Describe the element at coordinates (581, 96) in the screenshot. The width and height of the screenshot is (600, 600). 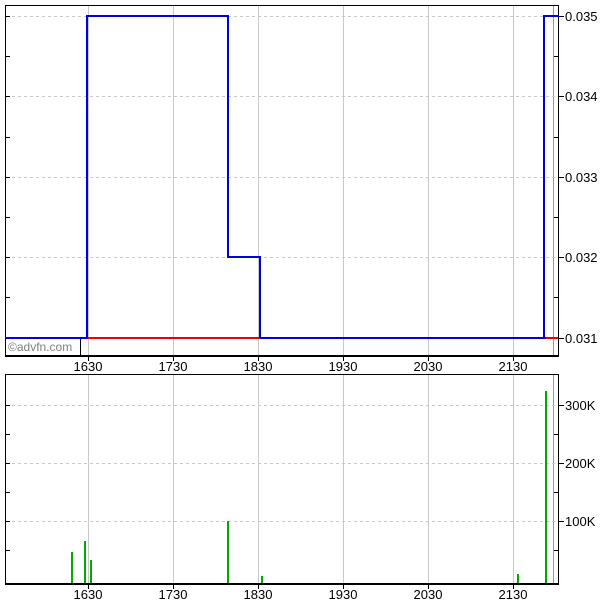
I see `price-tick-label: 0.034` at that location.